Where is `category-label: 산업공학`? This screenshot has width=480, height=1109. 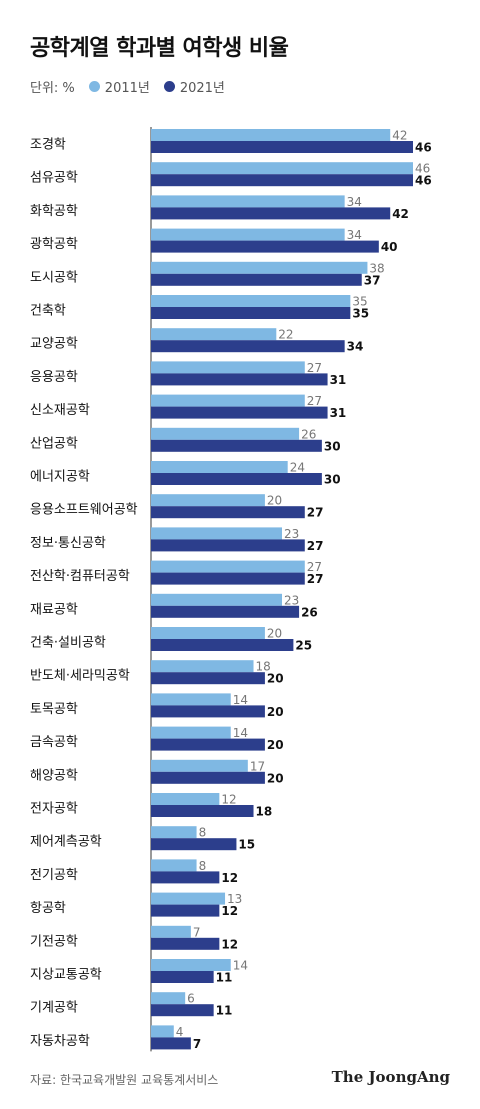
category-label: 산업공학 is located at coordinates (54, 443).